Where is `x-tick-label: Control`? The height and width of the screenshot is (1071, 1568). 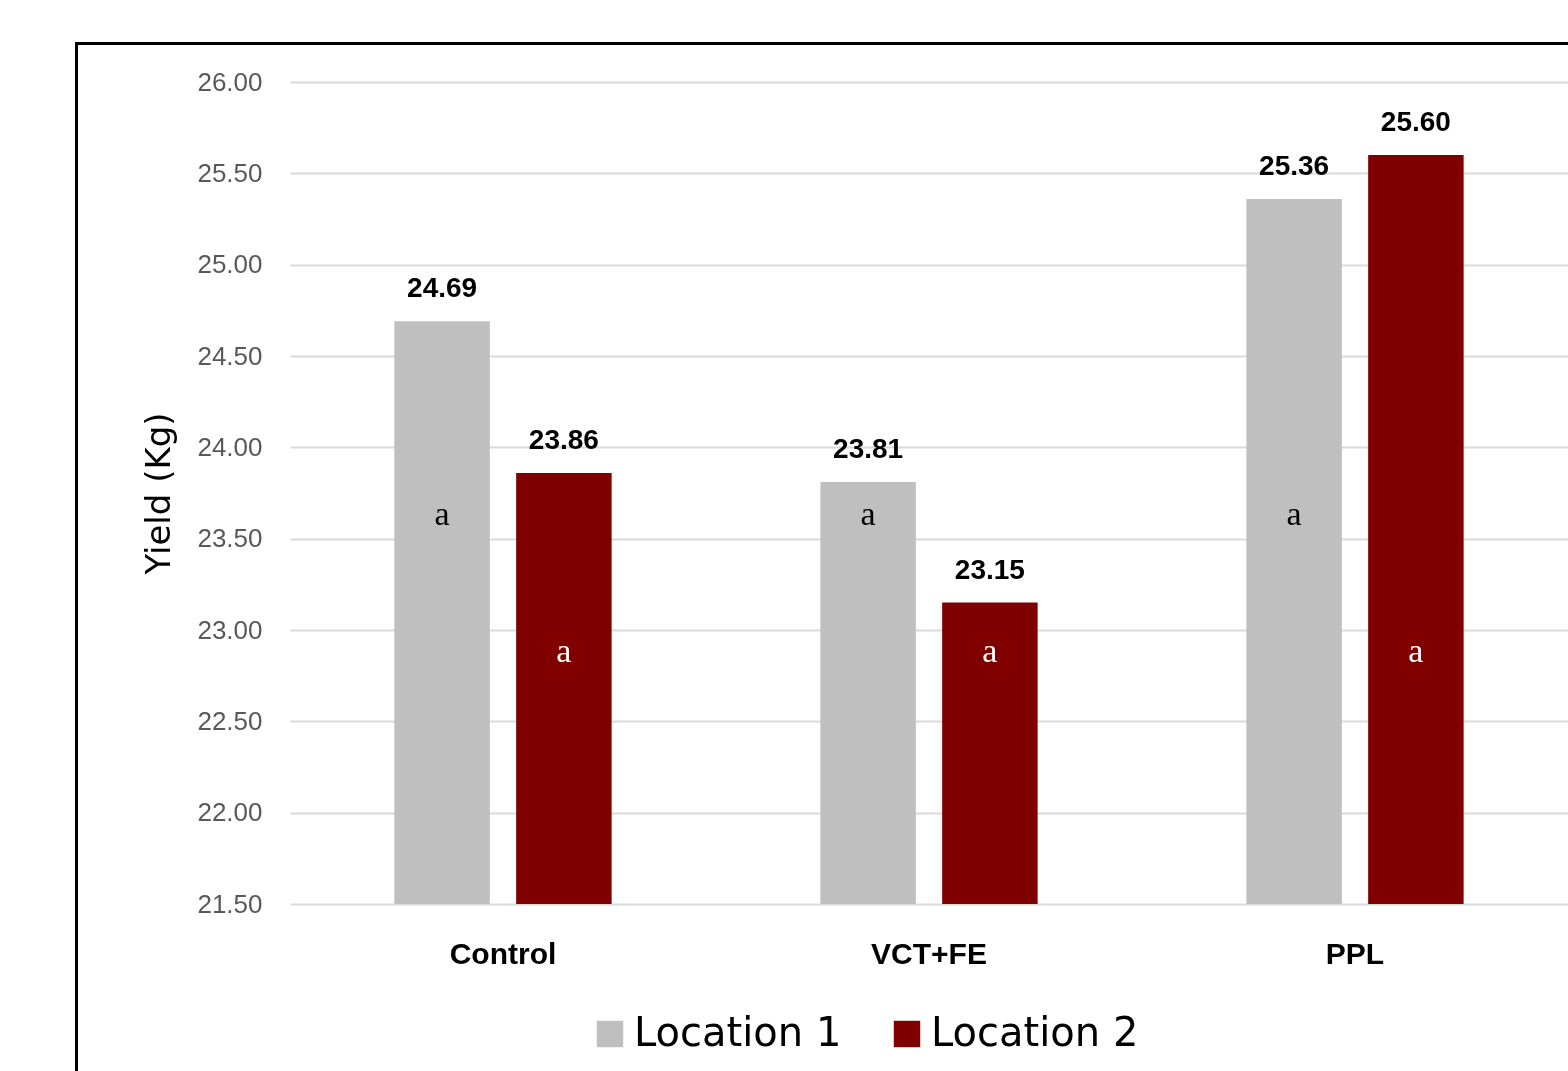 x-tick-label: Control is located at coordinates (503, 953).